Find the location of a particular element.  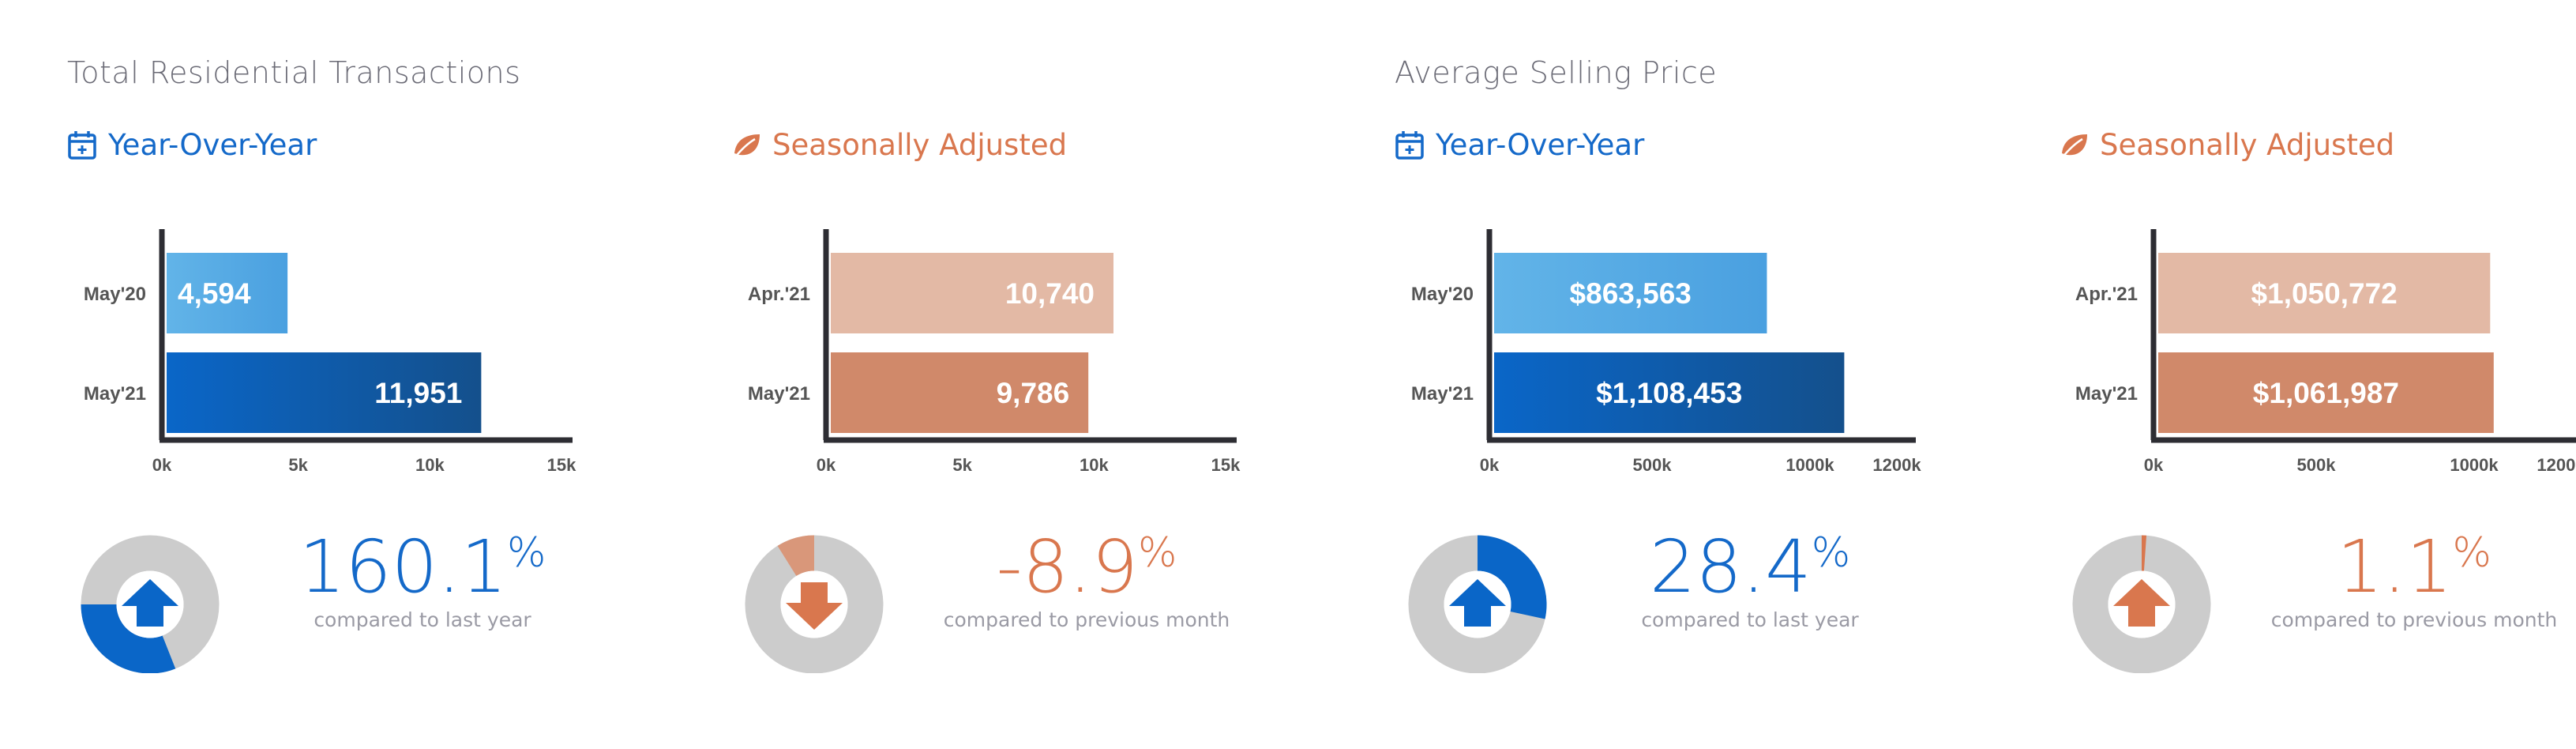

kpi-value: -8.9% is located at coordinates (1086, 567).